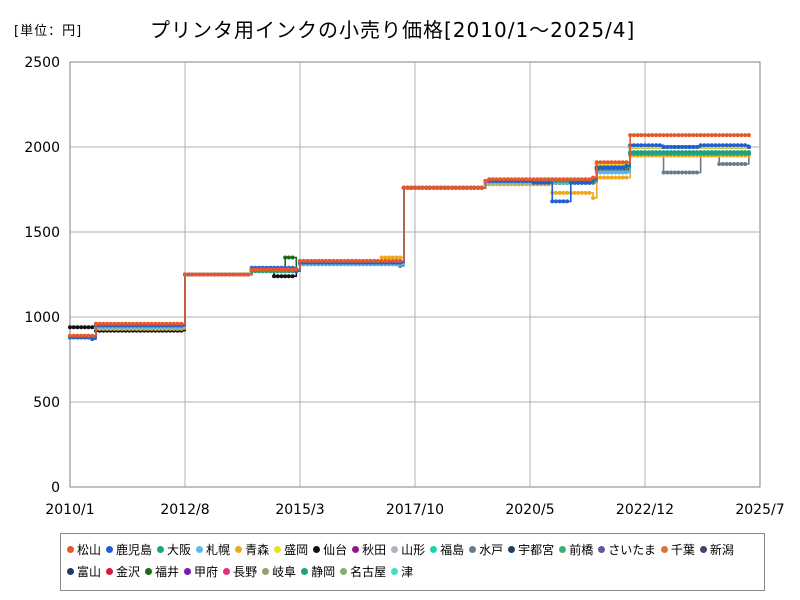  I want to click on y-tick-label: 2000, so click(42, 148).